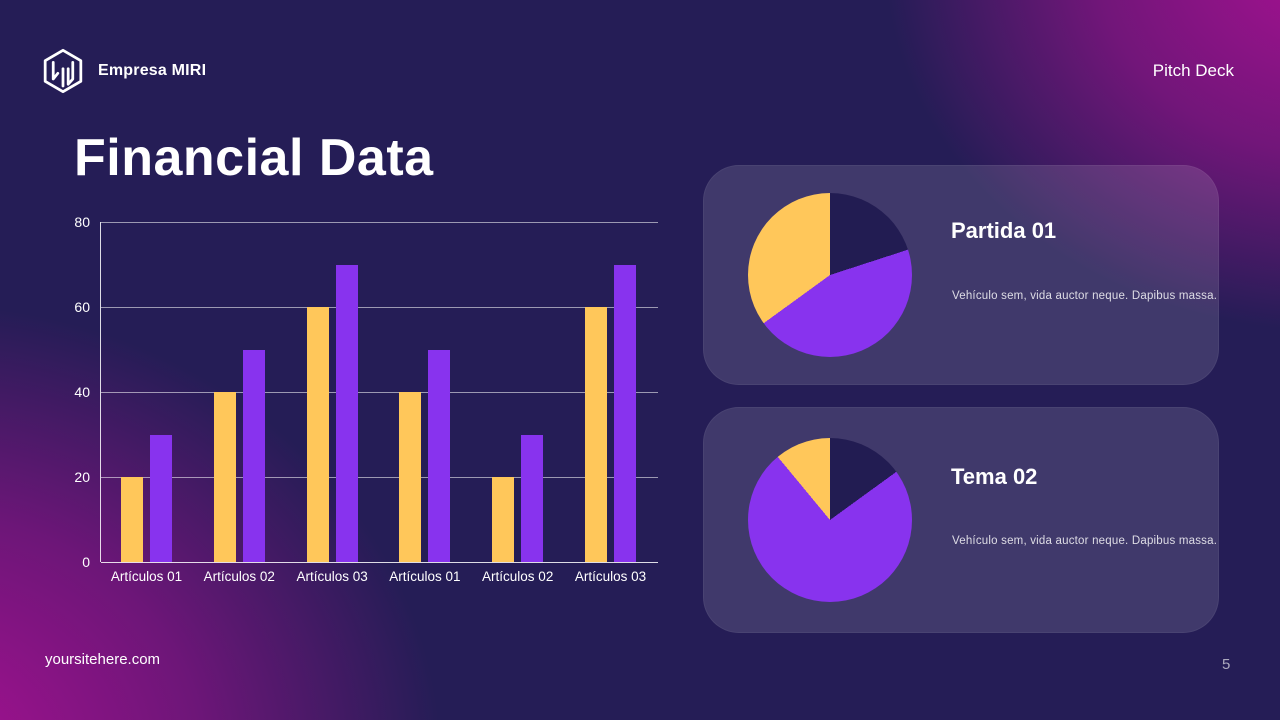 This screenshot has height=720, width=1280. I want to click on bar-chart-y-axis: 0 20 40 60 80, so click(81, 392).